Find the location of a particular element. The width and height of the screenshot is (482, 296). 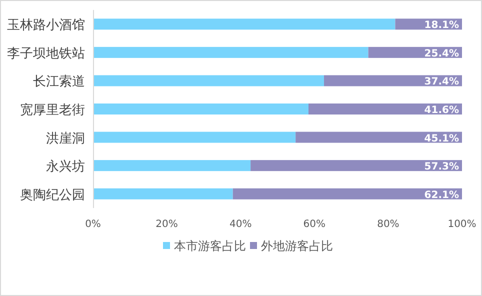

y-tick-label: 长江索道 is located at coordinates (59, 82).